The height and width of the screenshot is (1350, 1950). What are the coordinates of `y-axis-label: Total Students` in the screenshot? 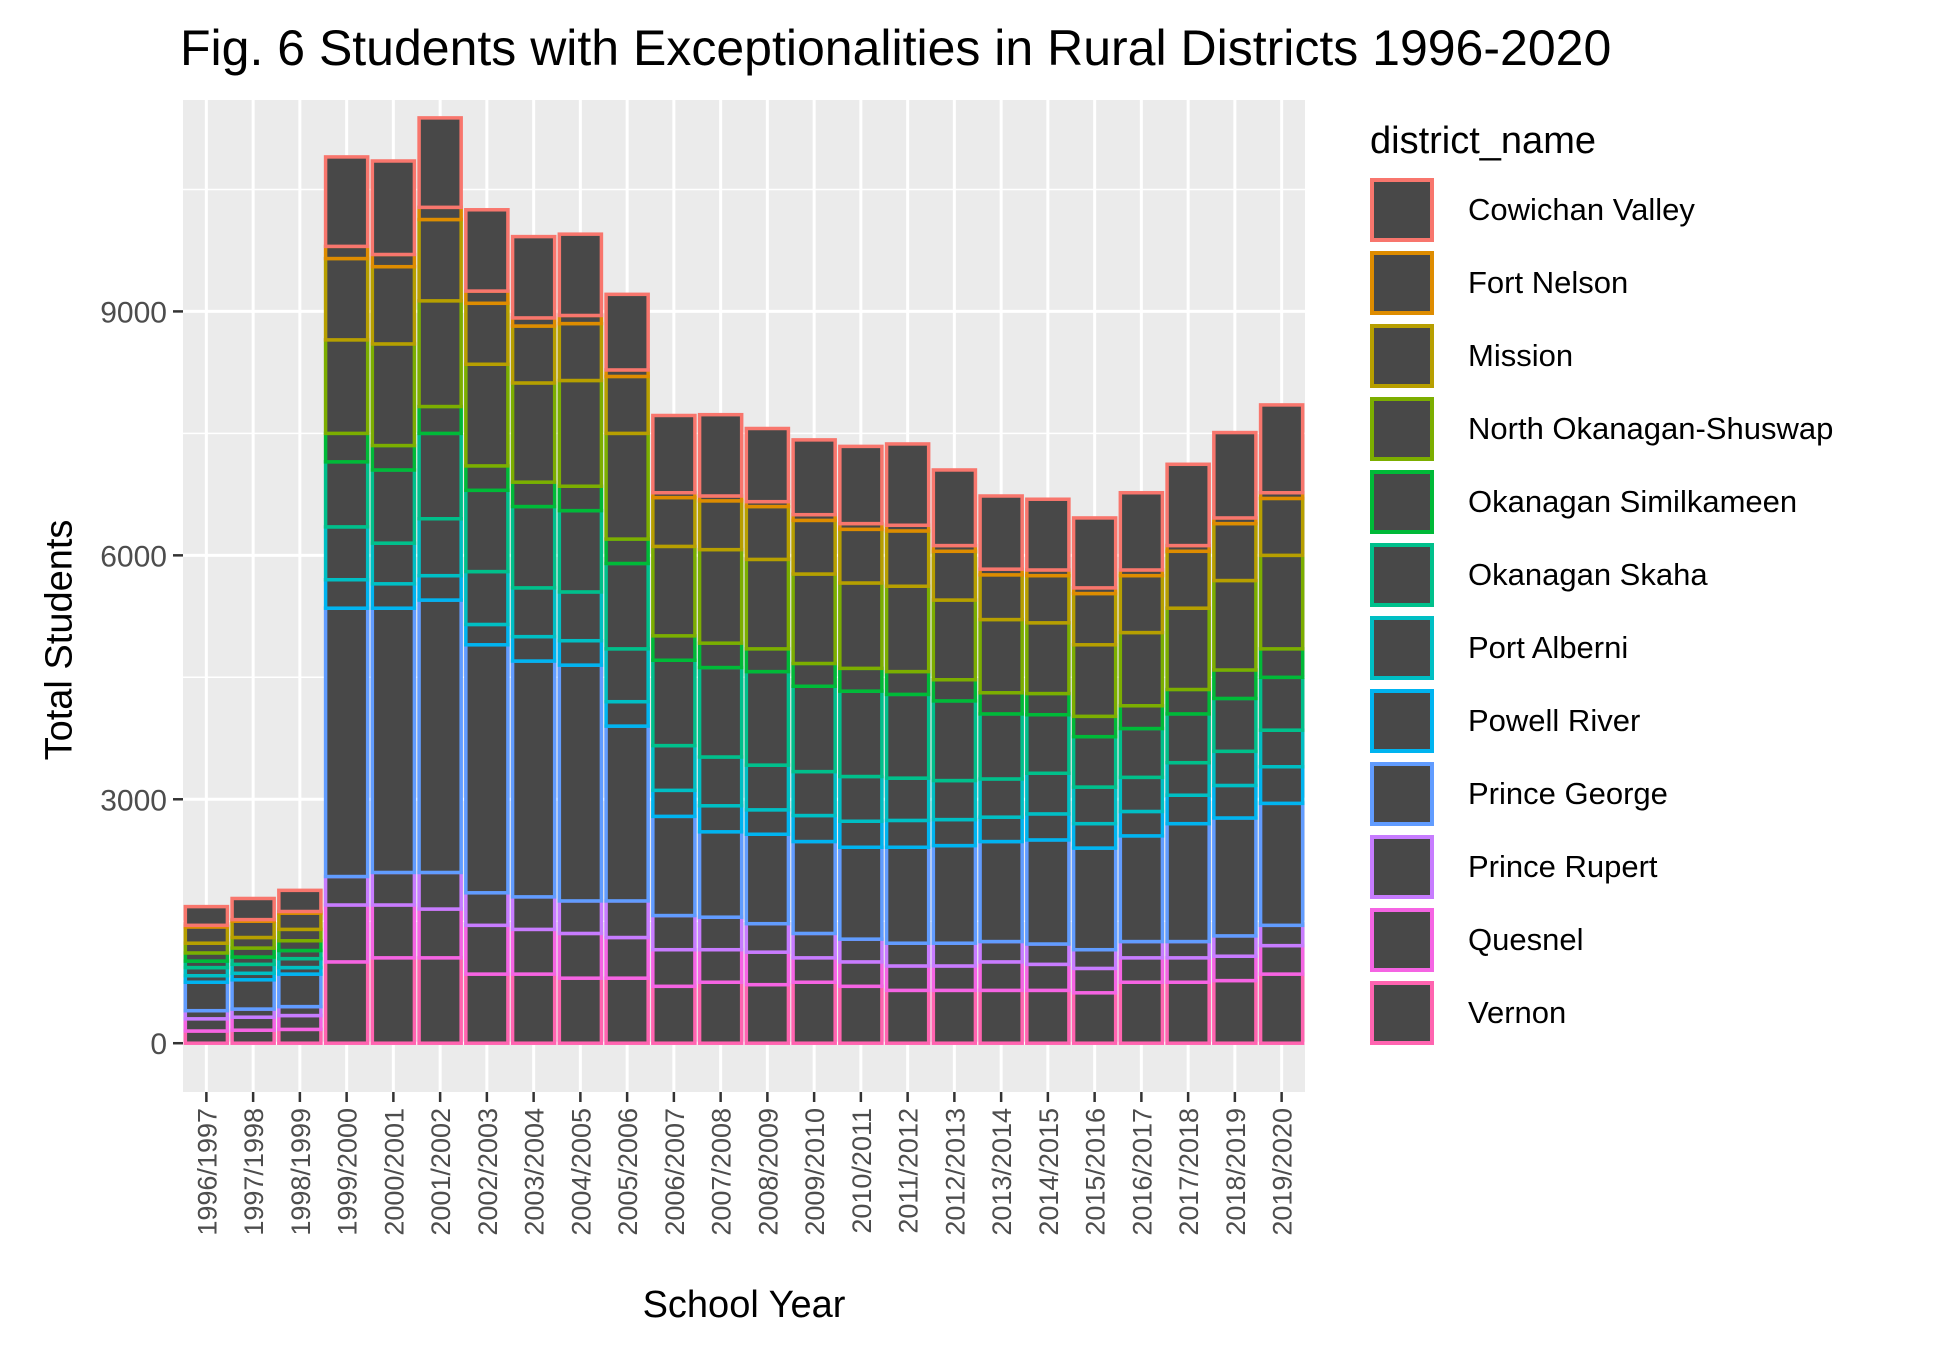 It's located at (60, 640).